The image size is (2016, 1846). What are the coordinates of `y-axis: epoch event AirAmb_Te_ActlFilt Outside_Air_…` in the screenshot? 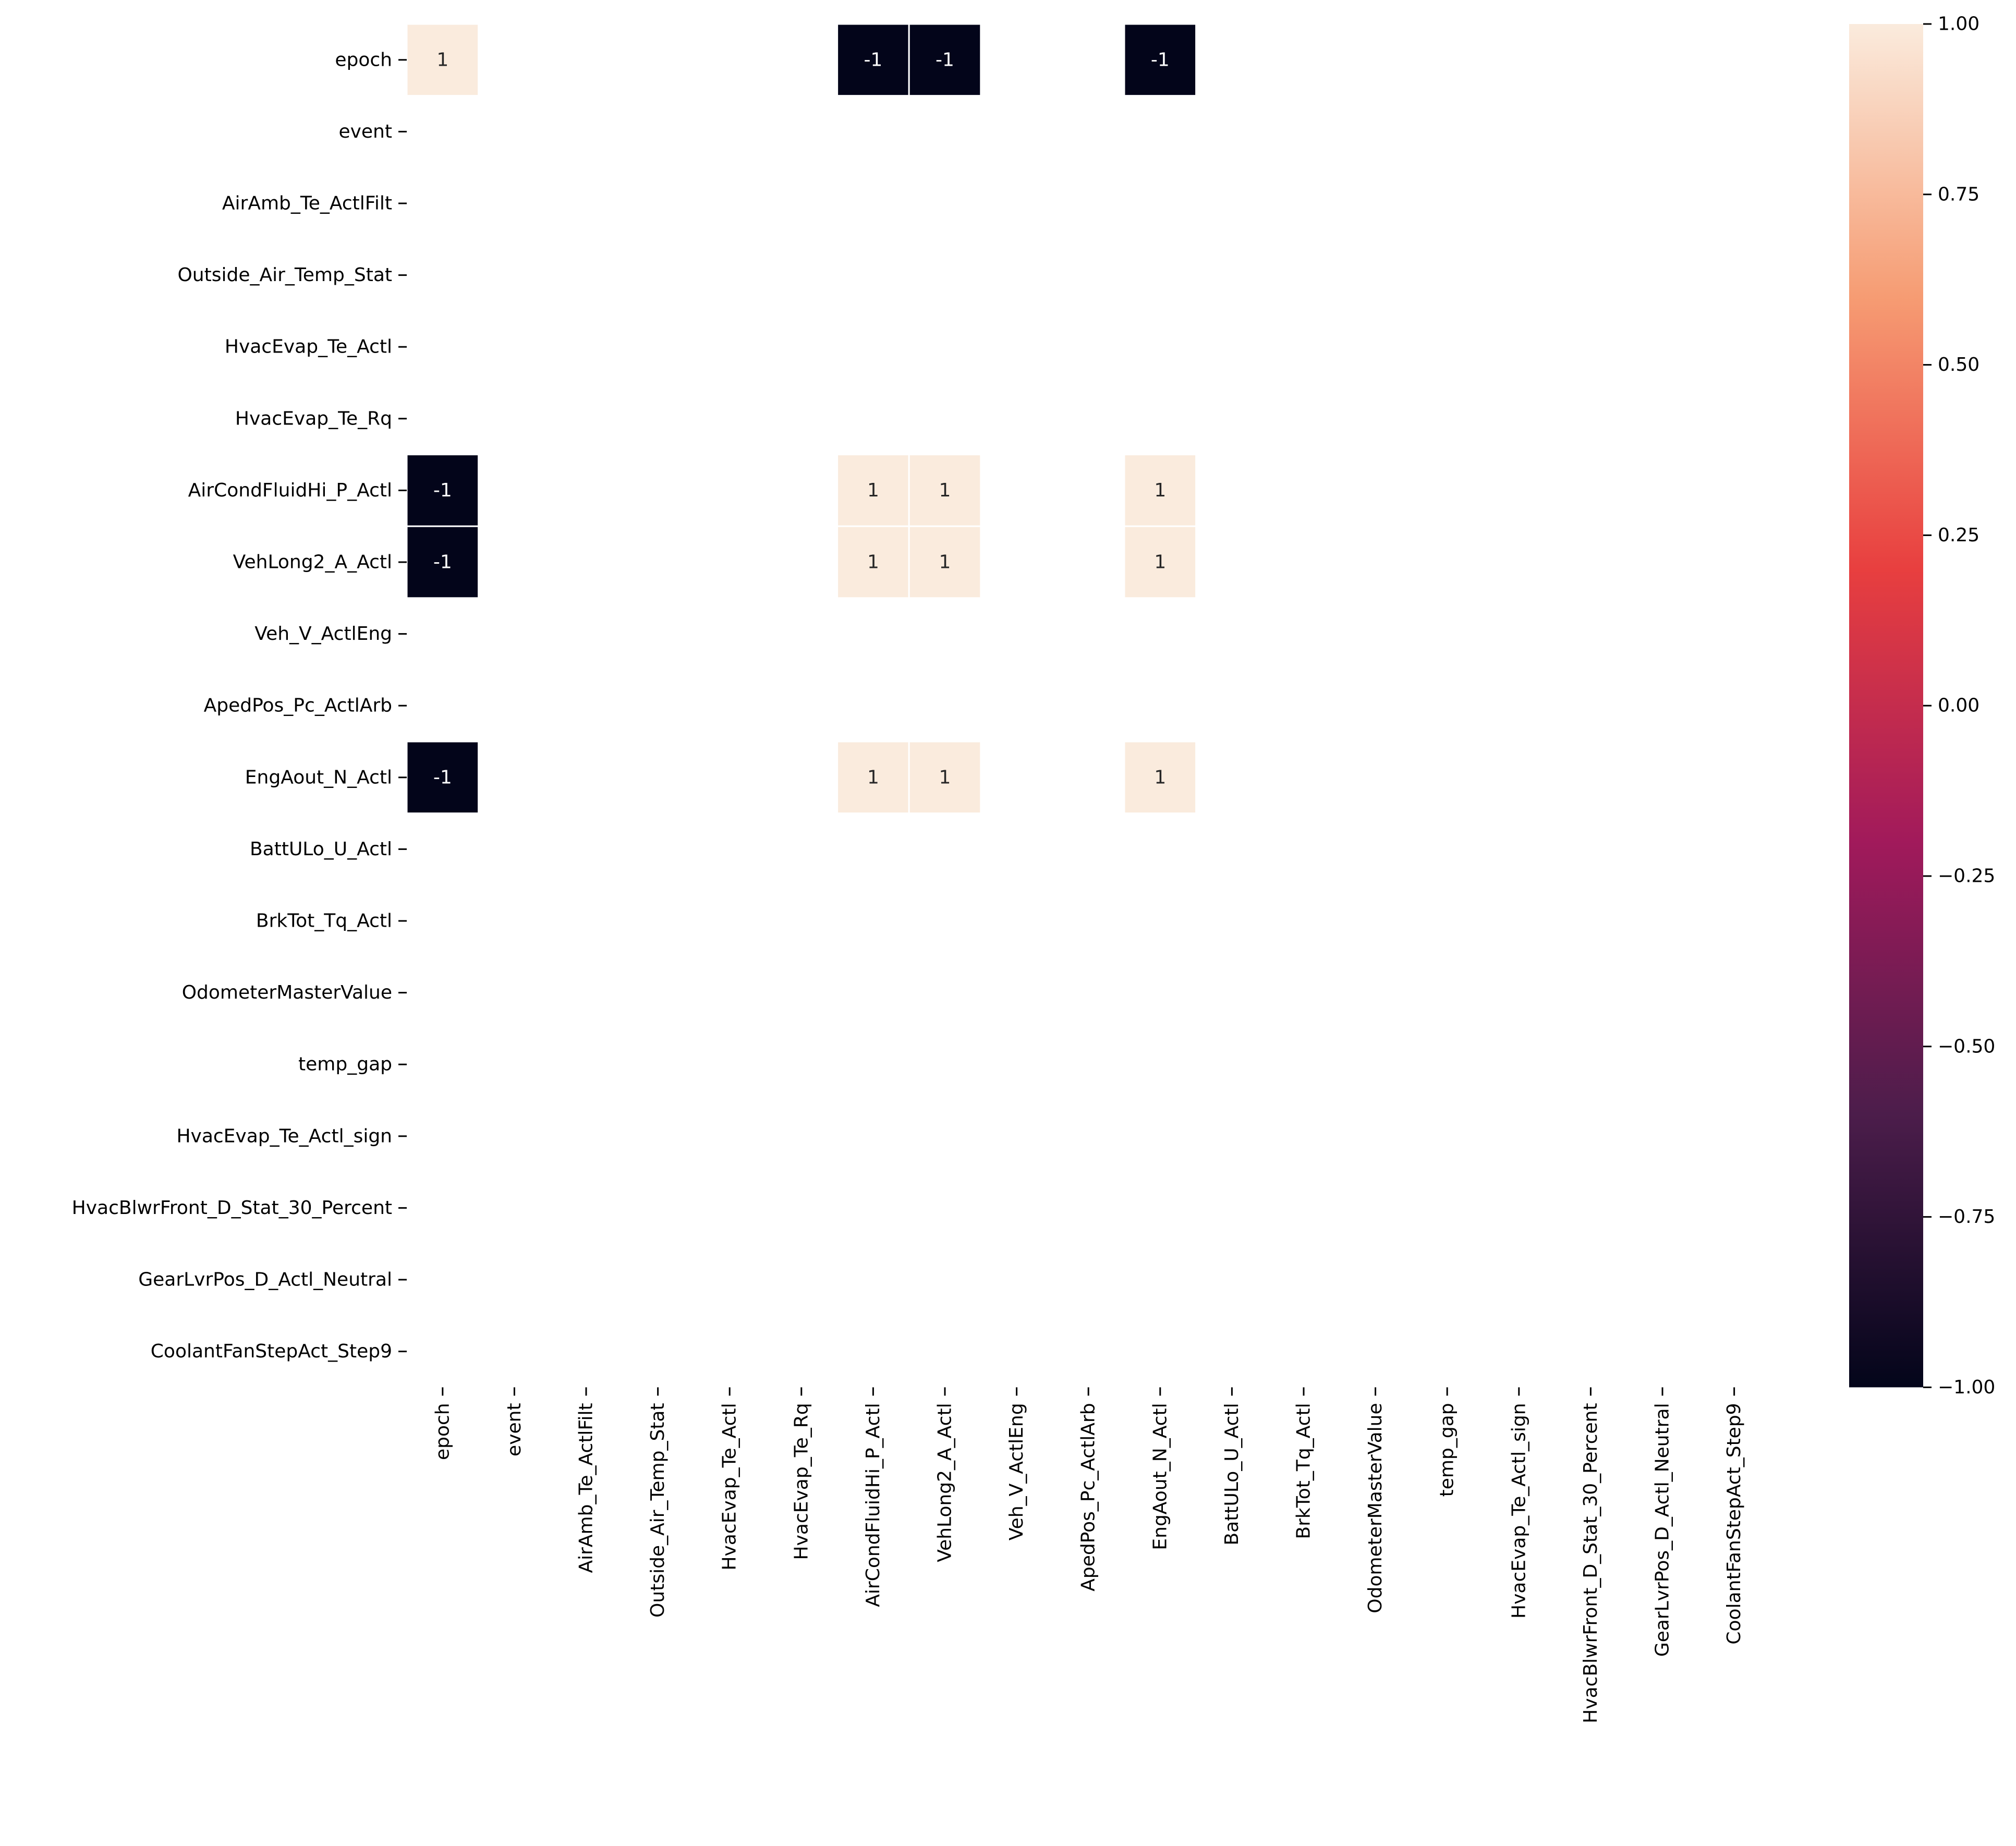 It's located at (239, 705).